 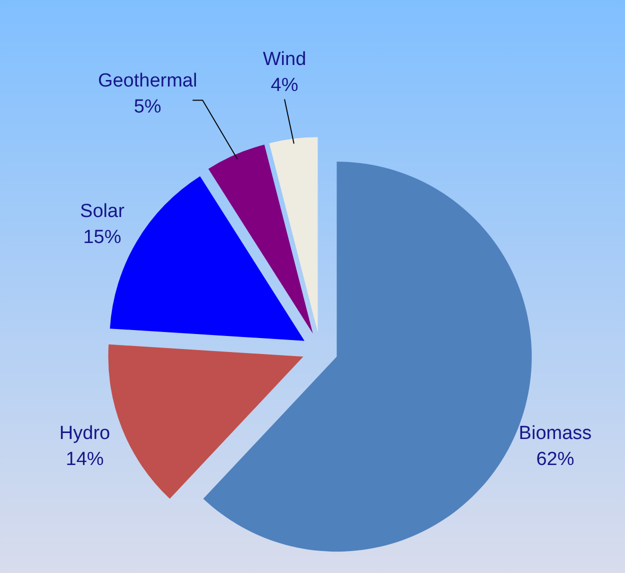 I want to click on data-label: 62%, so click(x=555, y=459).